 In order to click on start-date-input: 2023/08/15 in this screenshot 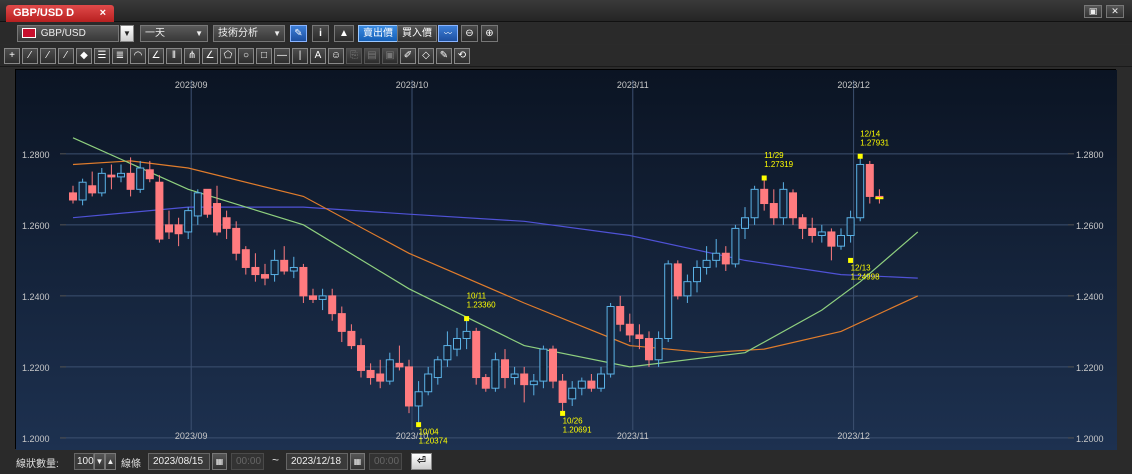, I will do `click(179, 461)`.